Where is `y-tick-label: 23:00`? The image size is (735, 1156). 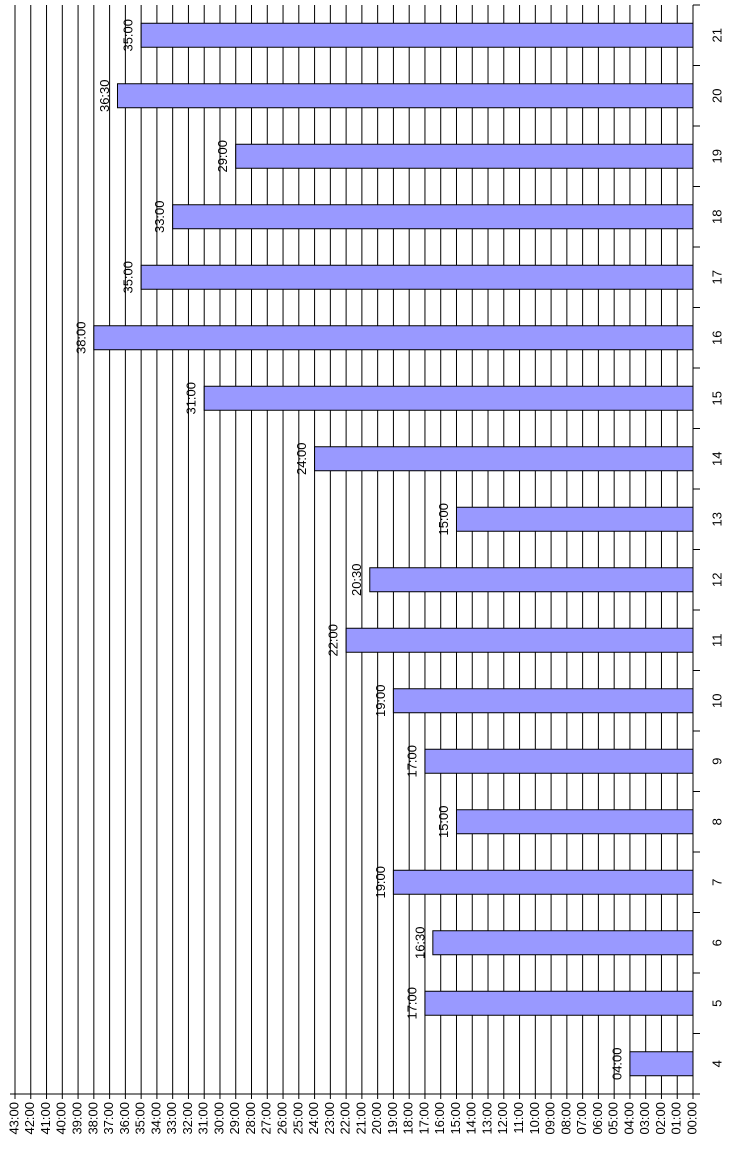
y-tick-label: 23:00 is located at coordinates (329, 1118).